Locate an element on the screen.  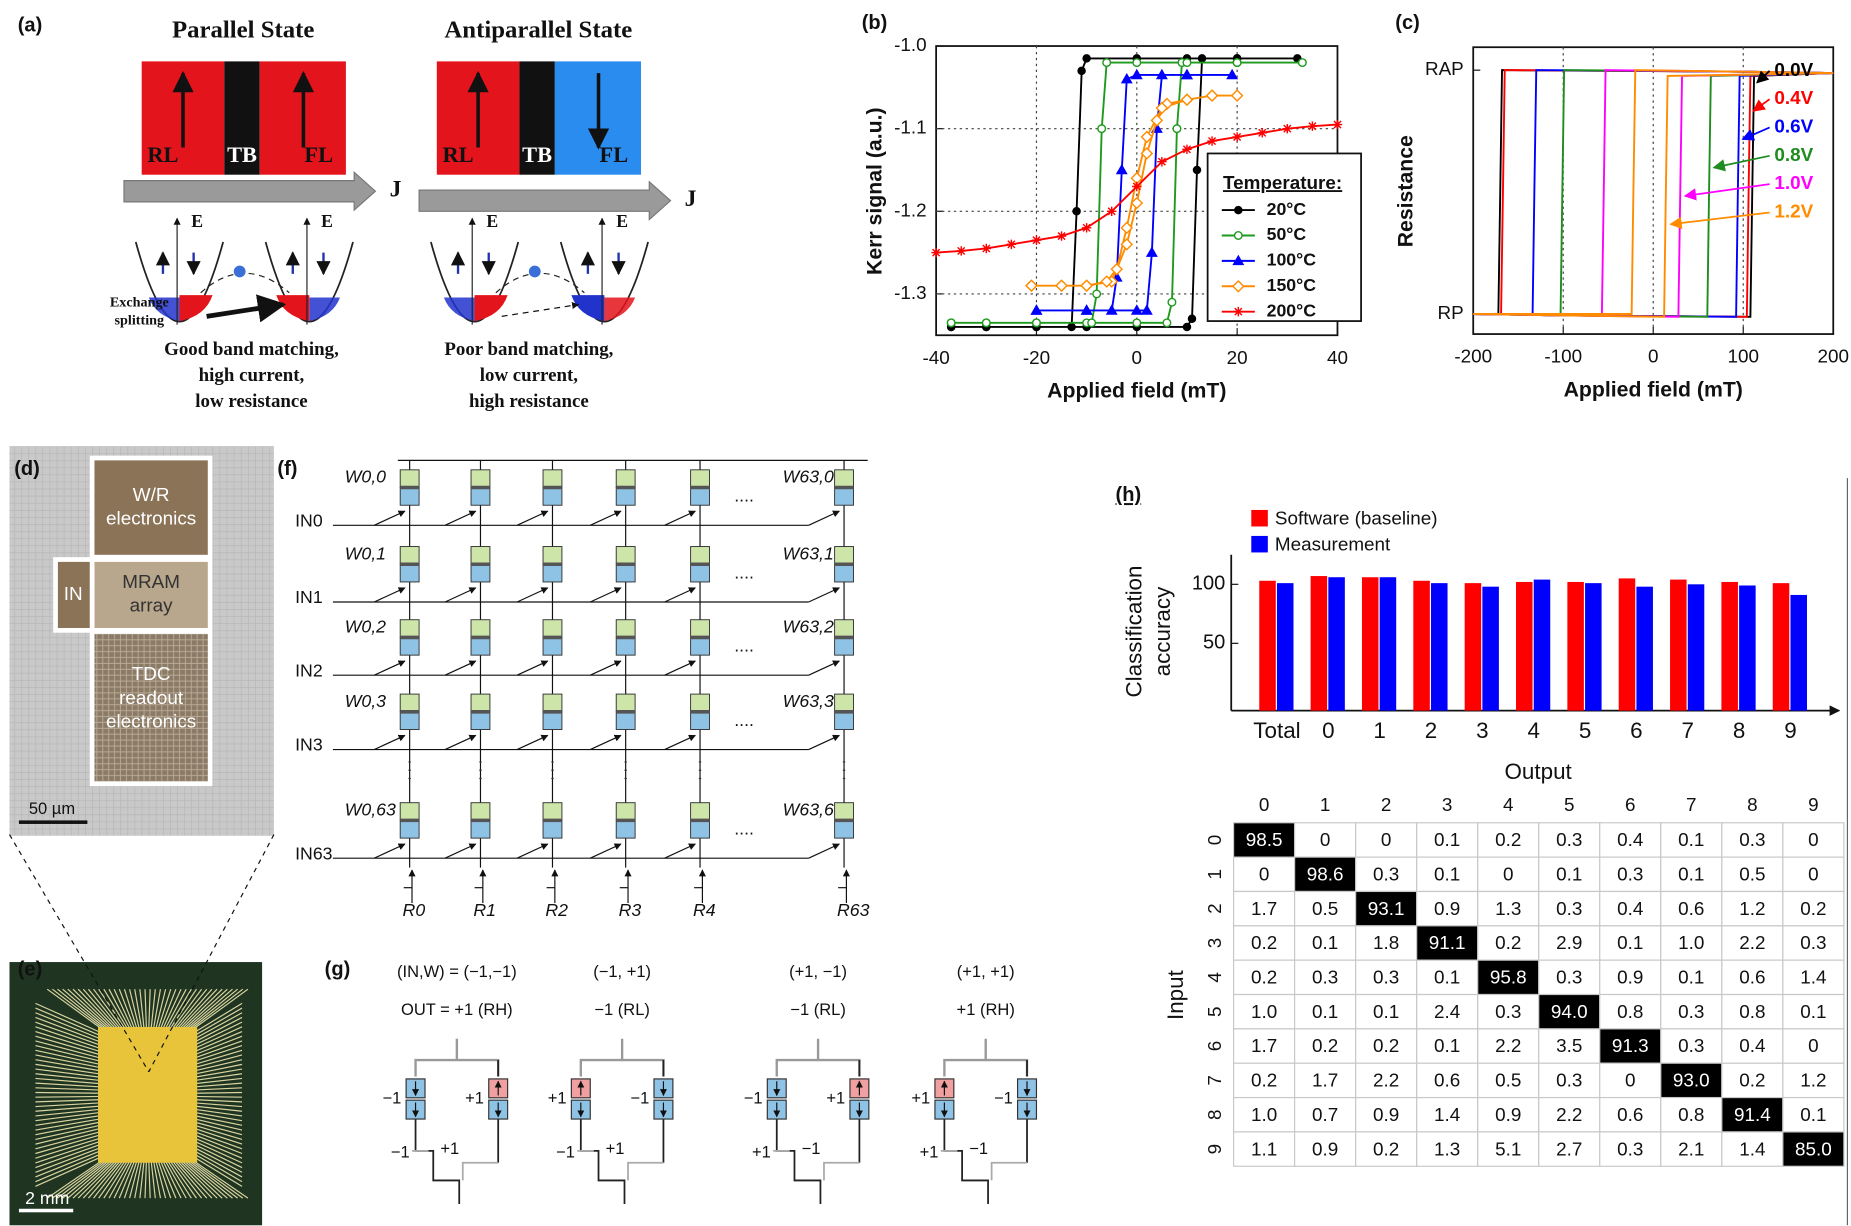
cell-label: 2.2 is located at coordinates (1752, 943).